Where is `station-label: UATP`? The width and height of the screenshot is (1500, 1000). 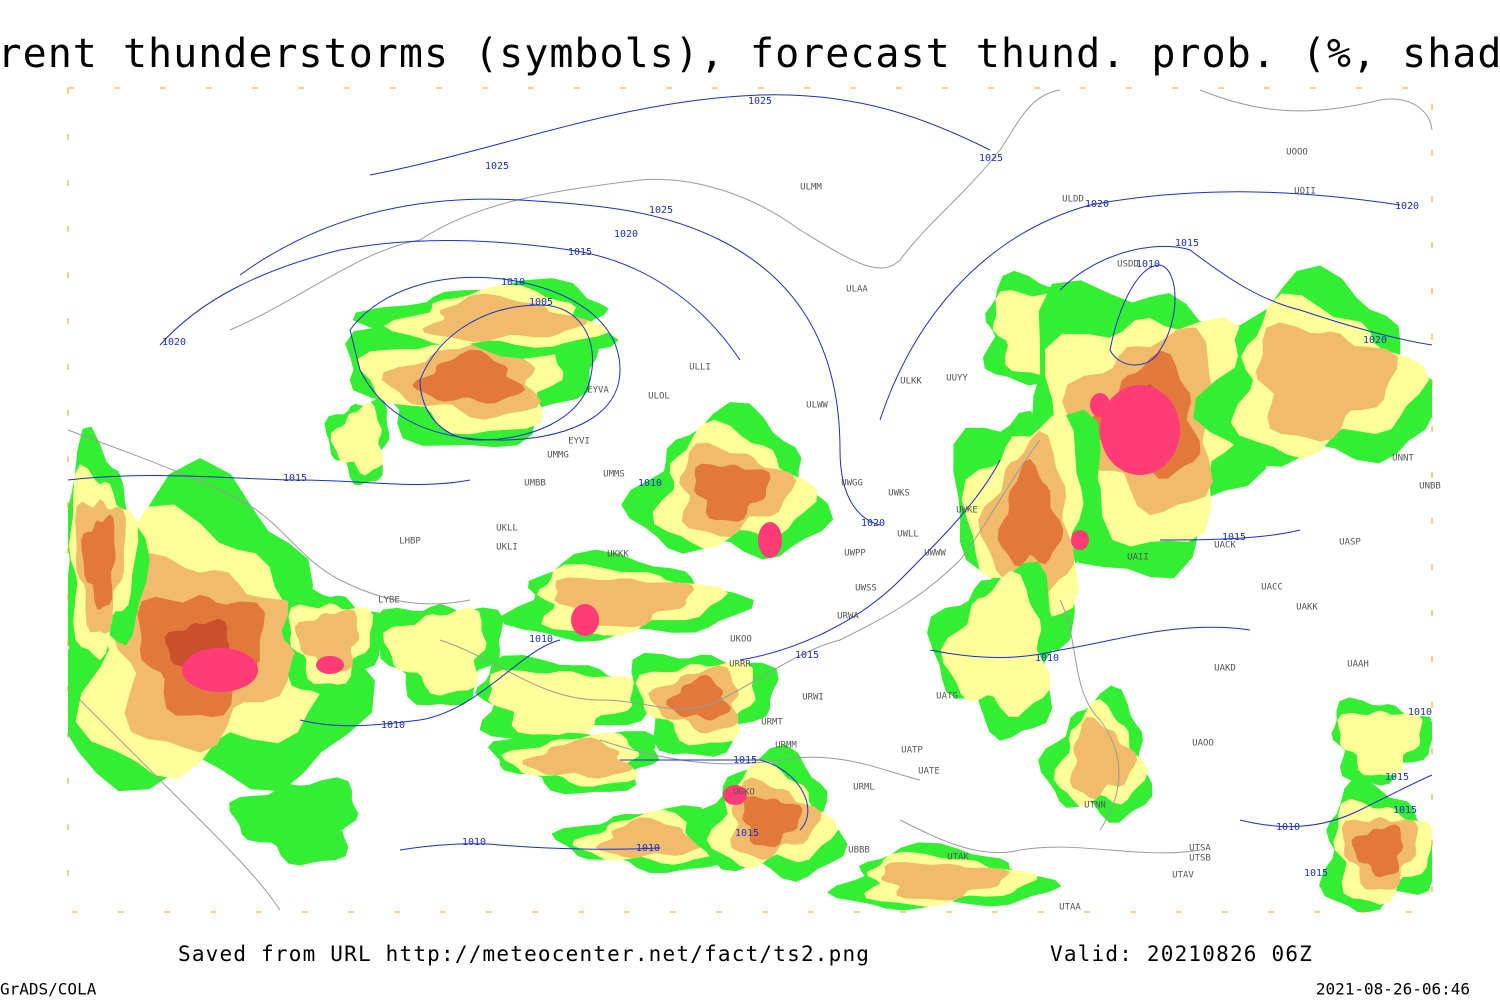
station-label: UATP is located at coordinates (912, 751).